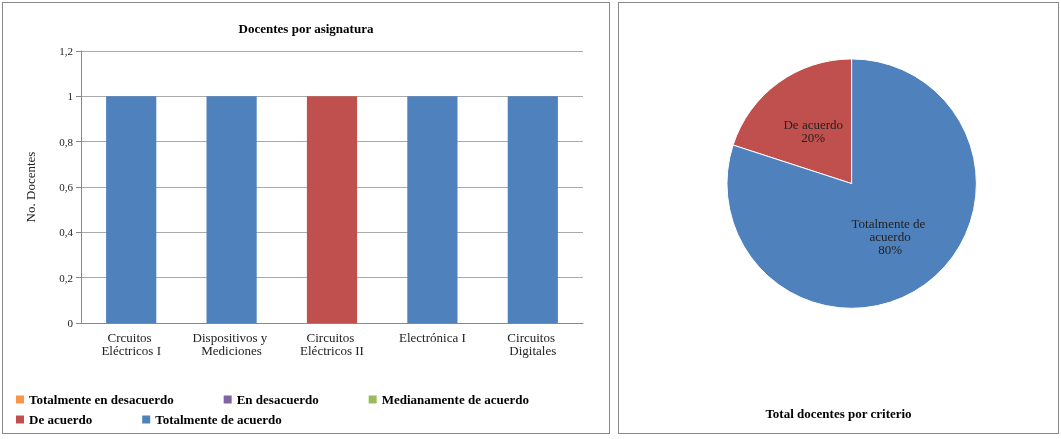 This screenshot has height=439, width=1061. I want to click on y-tick-label: 1, so click(70, 96).